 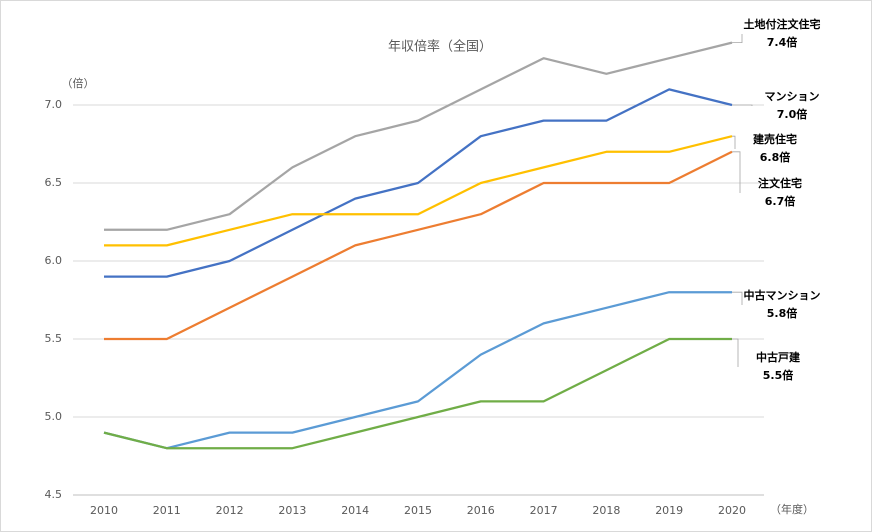 What do you see at coordinates (792, 114) in the screenshot?
I see `value-label: 7.0倍` at bounding box center [792, 114].